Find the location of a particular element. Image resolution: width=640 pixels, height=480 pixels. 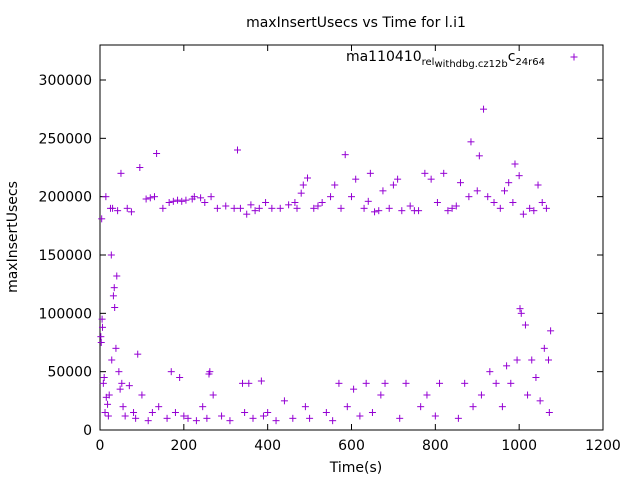

x-tick-label: 400 is located at coordinates (267, 446).